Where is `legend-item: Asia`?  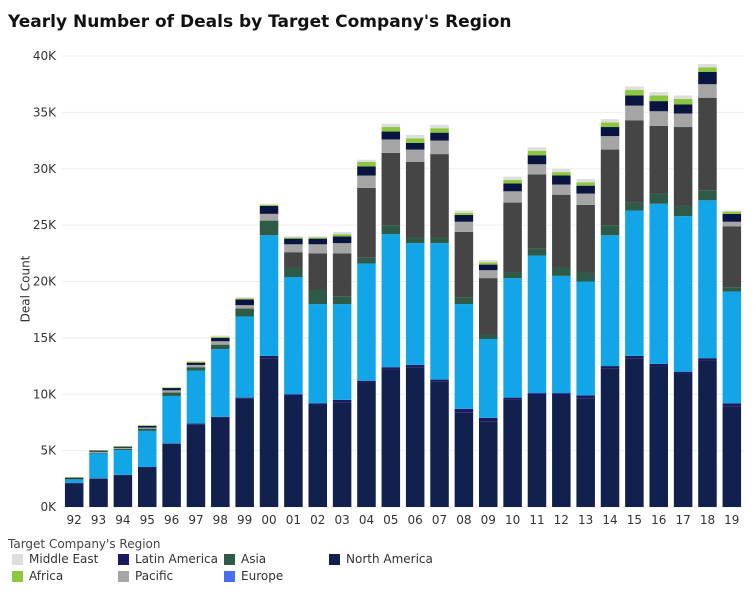 legend-item: Asia is located at coordinates (245, 559).